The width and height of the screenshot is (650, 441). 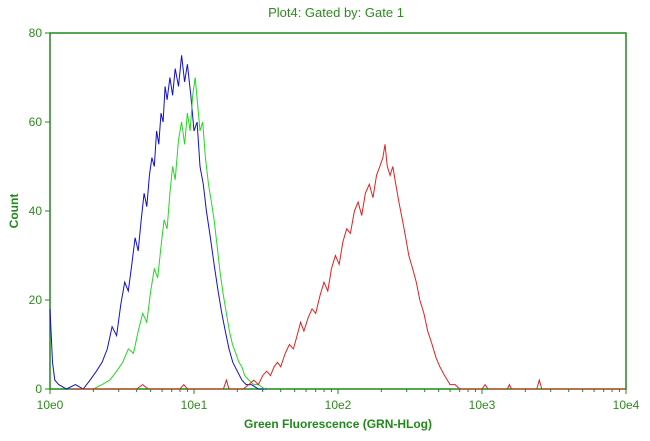 I want to click on x-tick-label: 10e3, so click(x=482, y=405).